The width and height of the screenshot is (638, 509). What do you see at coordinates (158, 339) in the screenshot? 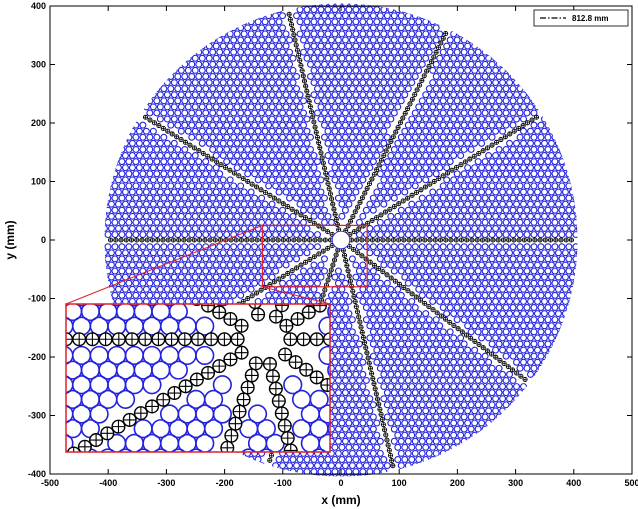
I see `inset-spoke-marker` at bounding box center [158, 339].